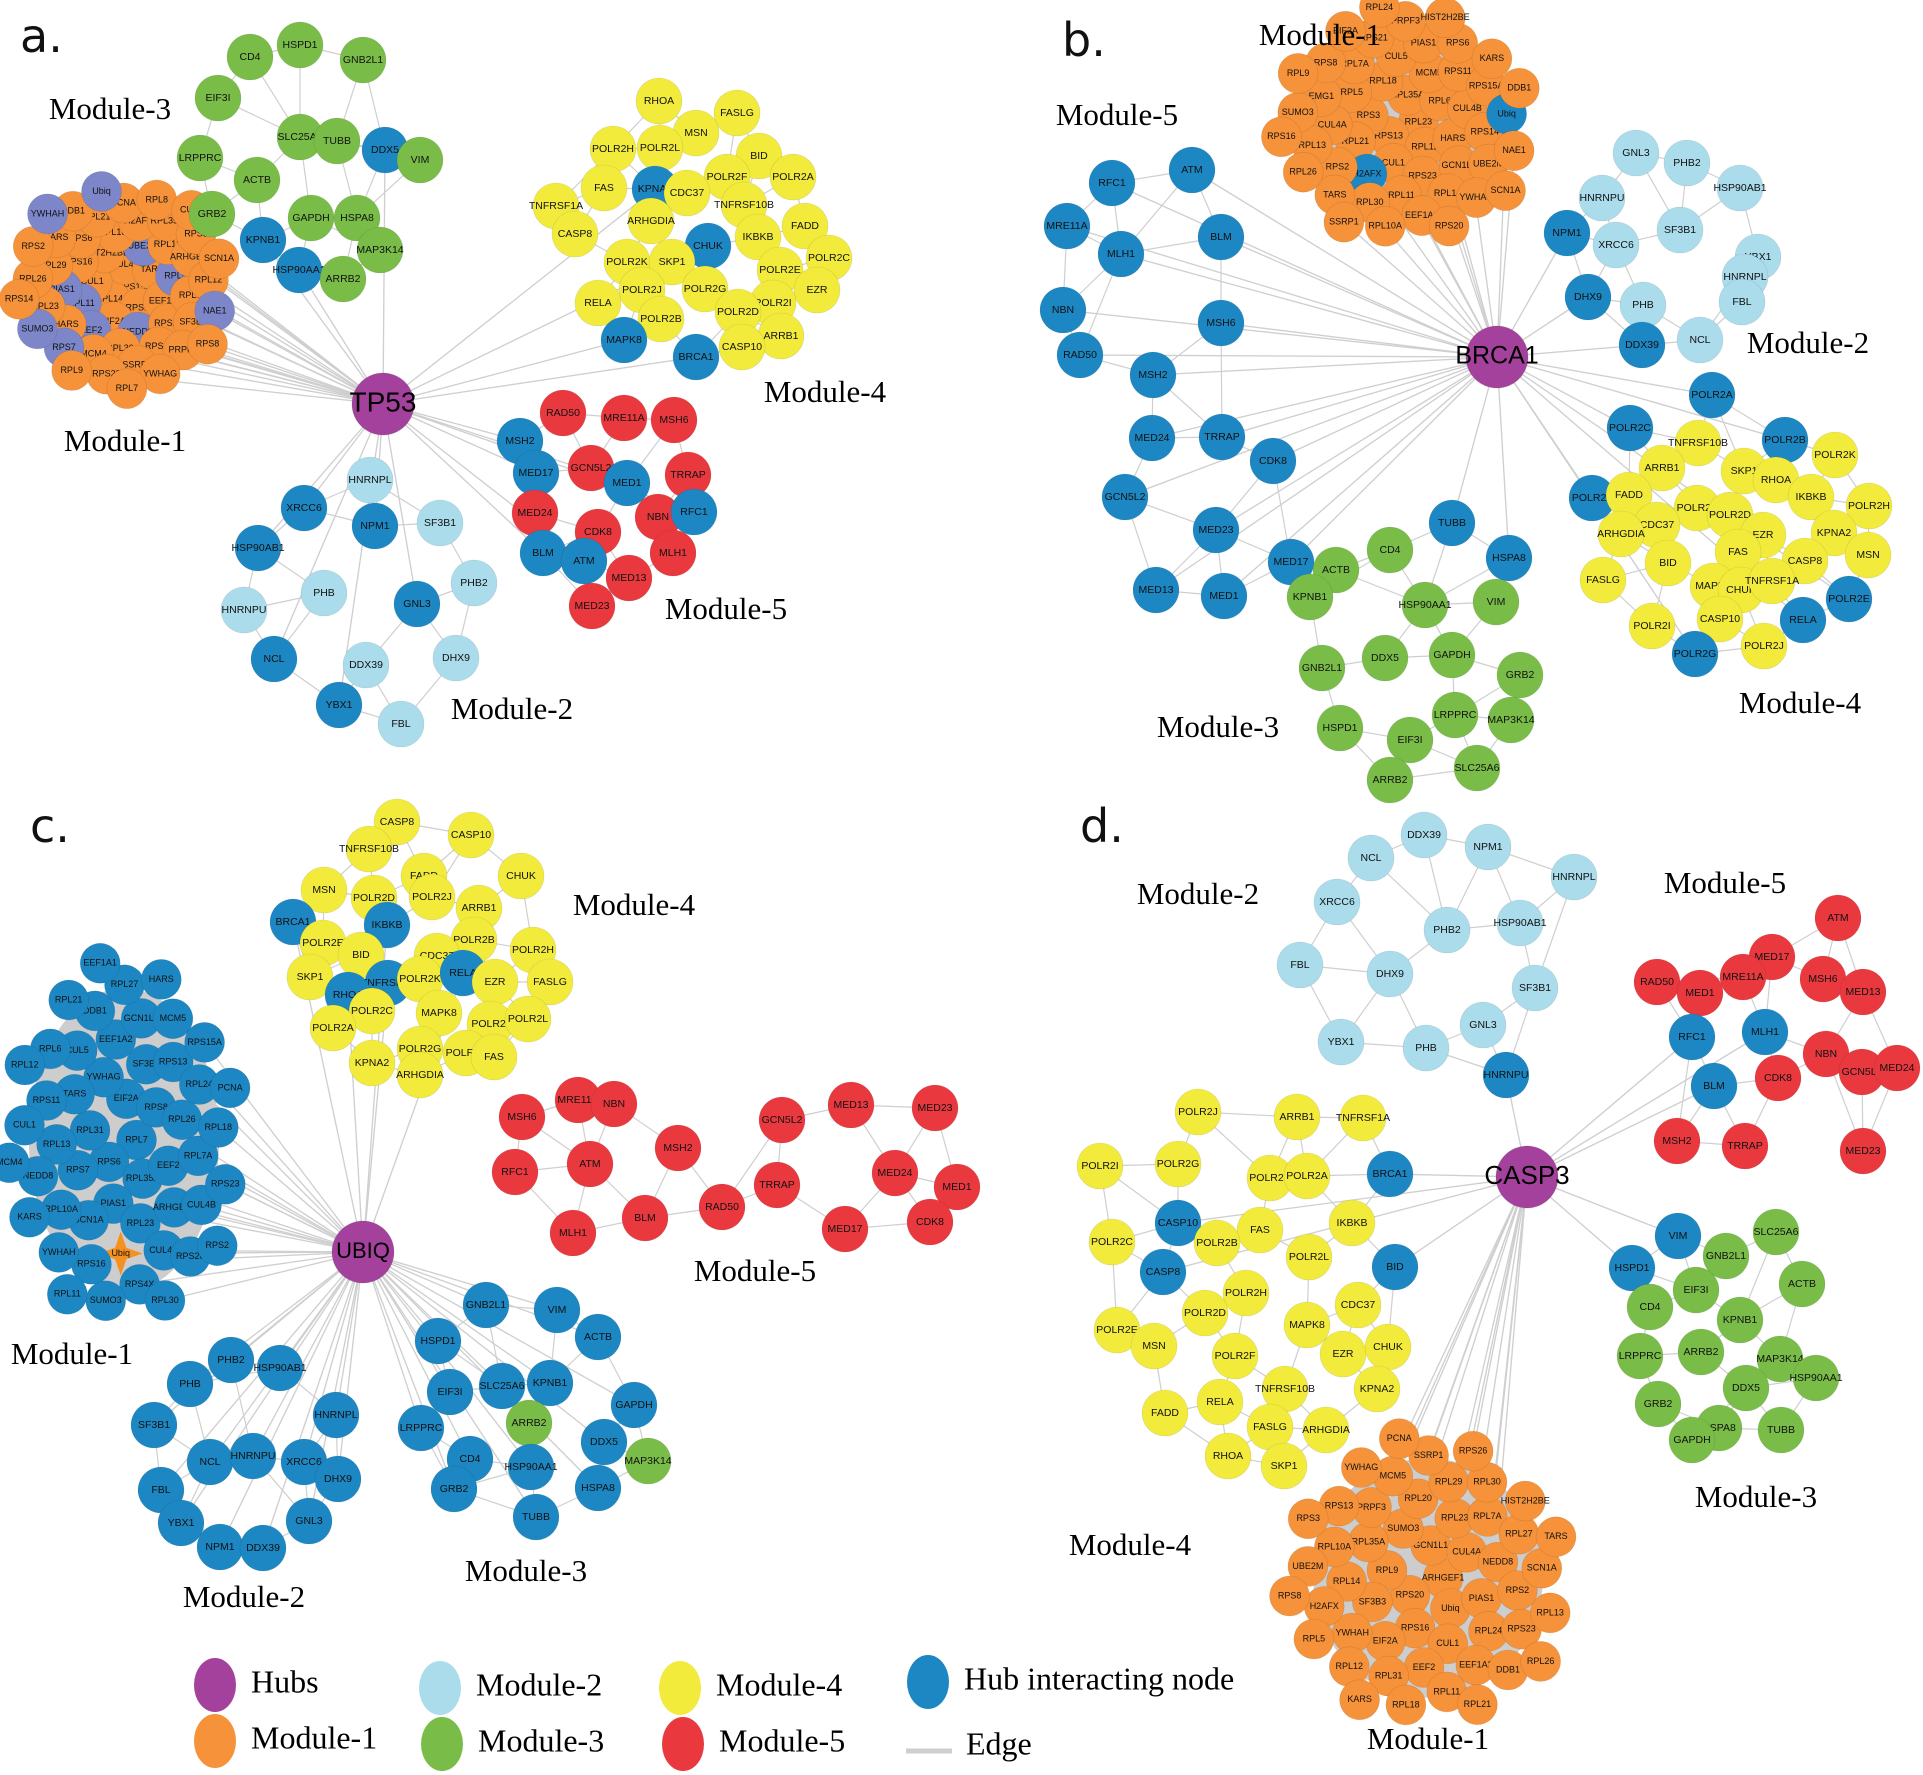 The image size is (1923, 1775). Describe the element at coordinates (1449, 226) in the screenshot. I see `node-RPS20` at that location.